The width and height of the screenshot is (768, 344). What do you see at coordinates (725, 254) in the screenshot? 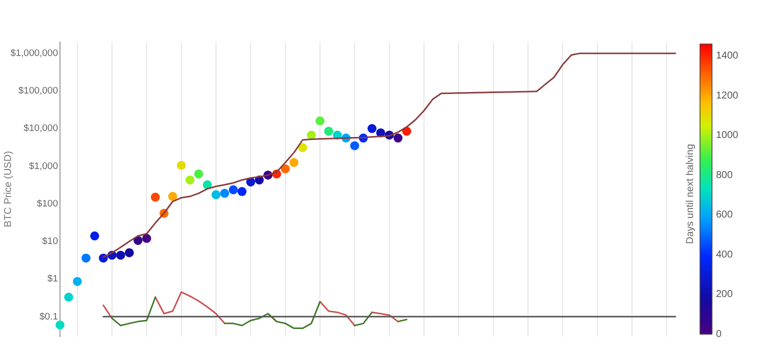
I see `color-bar-label: 400` at bounding box center [725, 254].